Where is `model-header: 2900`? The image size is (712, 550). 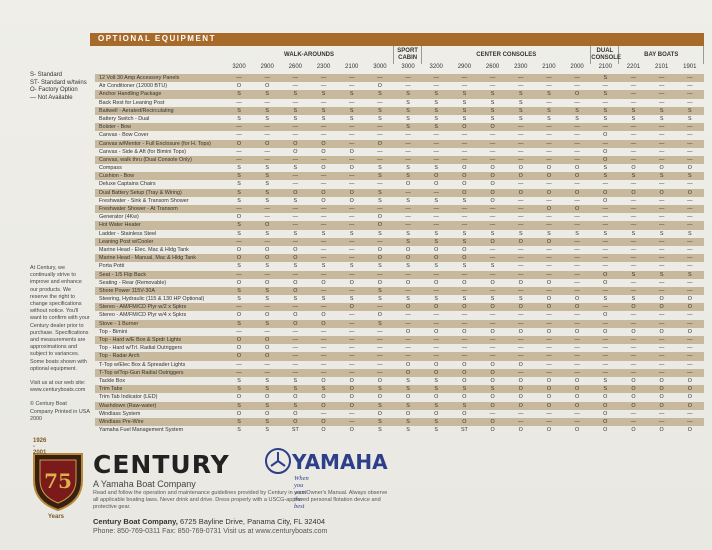
model-header: 2900 is located at coordinates (267, 67).